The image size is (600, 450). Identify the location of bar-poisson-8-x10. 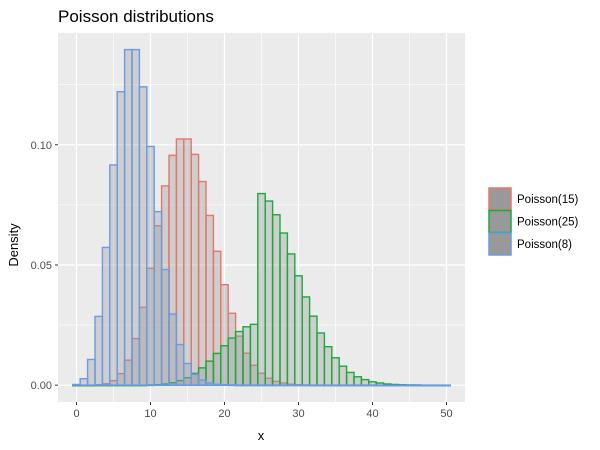
(150, 265).